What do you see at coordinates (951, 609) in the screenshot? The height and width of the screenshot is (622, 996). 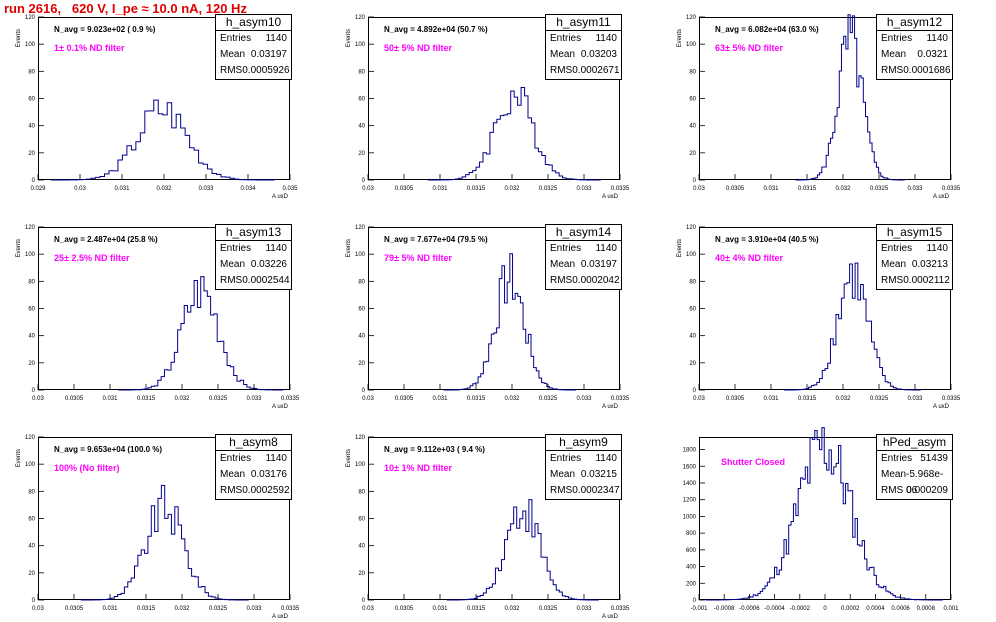 I see `x-tick-label: 0.001` at bounding box center [951, 609].